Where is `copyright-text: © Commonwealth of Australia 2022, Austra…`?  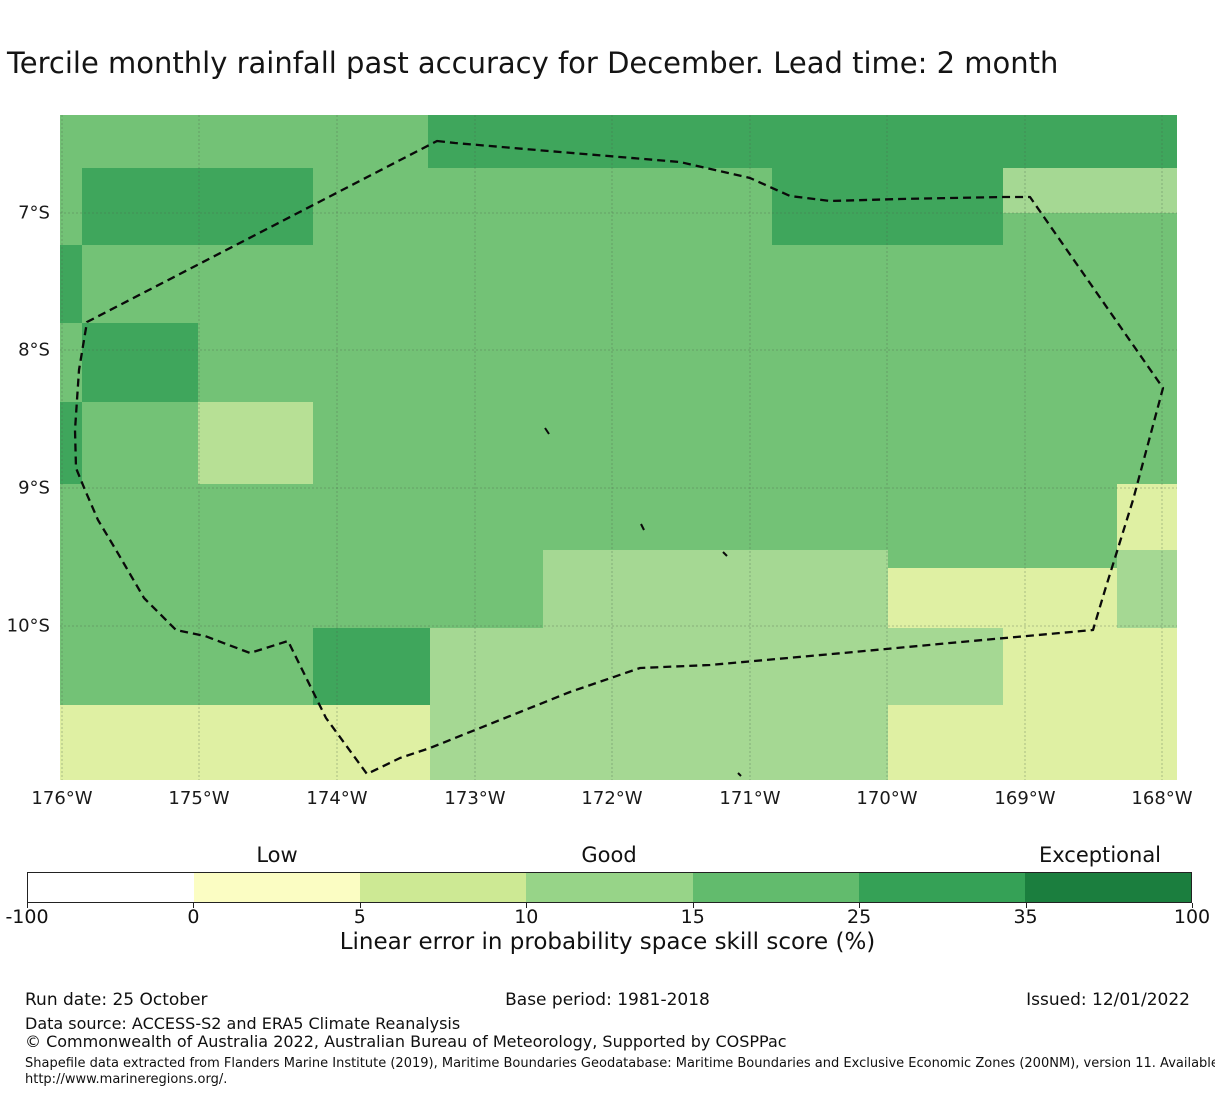
copyright-text: © Commonwealth of Australia 2022, Austra… is located at coordinates (406, 1041).